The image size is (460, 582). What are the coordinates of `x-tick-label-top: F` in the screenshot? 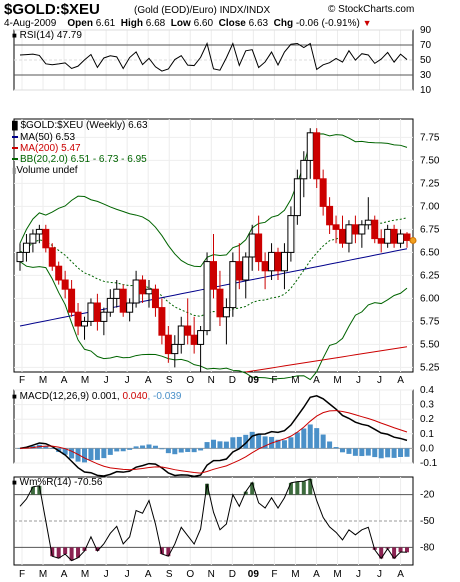 It's located at (274, 380).